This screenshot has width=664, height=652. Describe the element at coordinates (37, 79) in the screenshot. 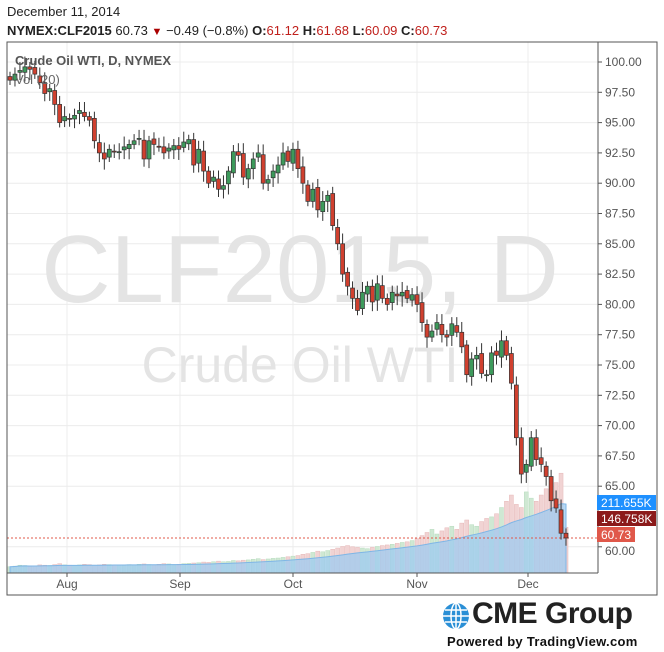

I see `volume-indicator-label: Vol (20)` at that location.